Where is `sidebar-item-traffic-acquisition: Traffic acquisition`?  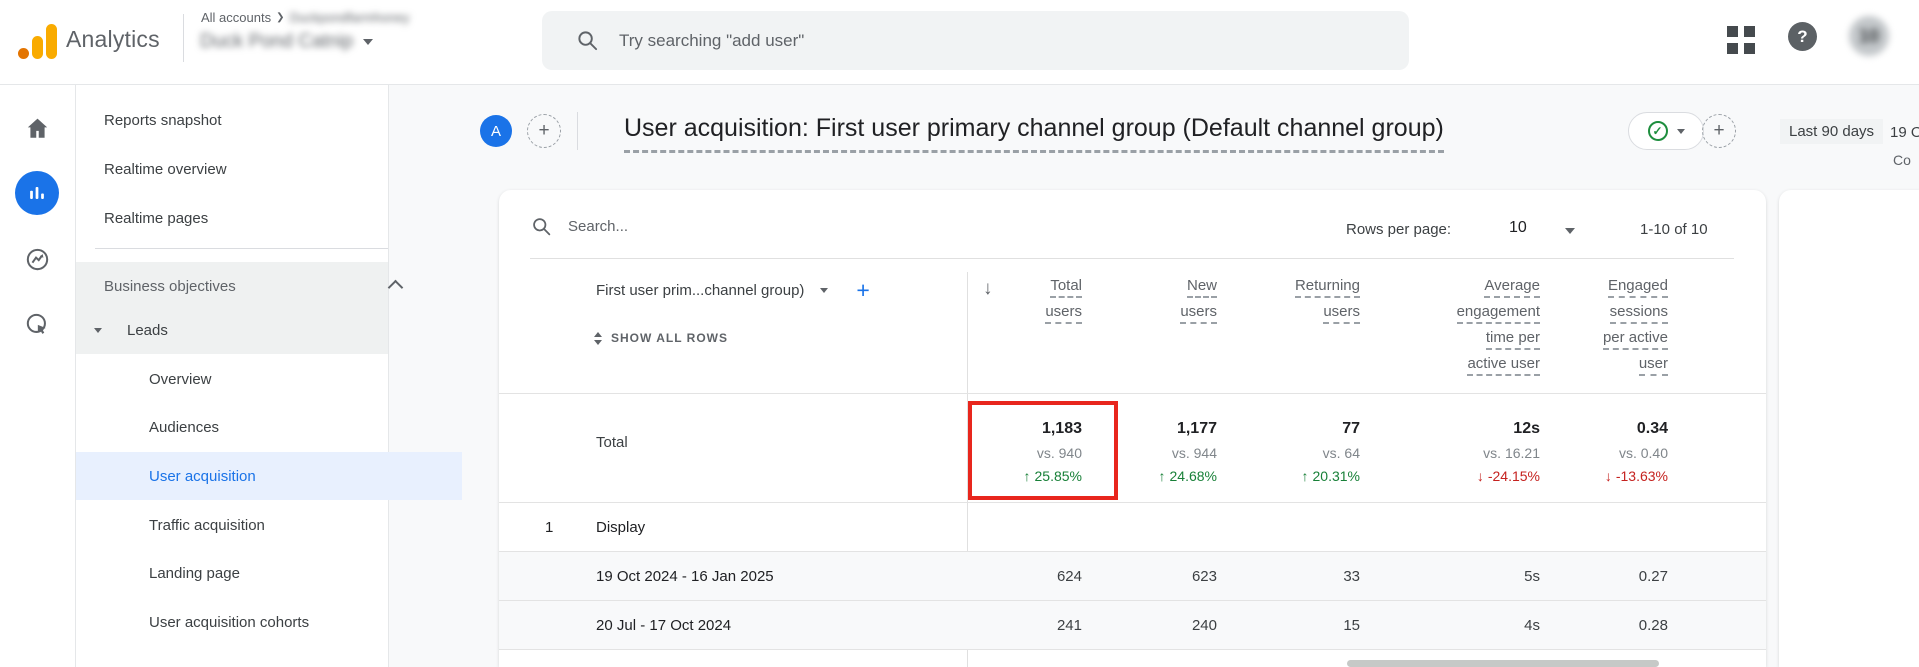
sidebar-item-traffic-acquisition: Traffic acquisition is located at coordinates (268, 525).